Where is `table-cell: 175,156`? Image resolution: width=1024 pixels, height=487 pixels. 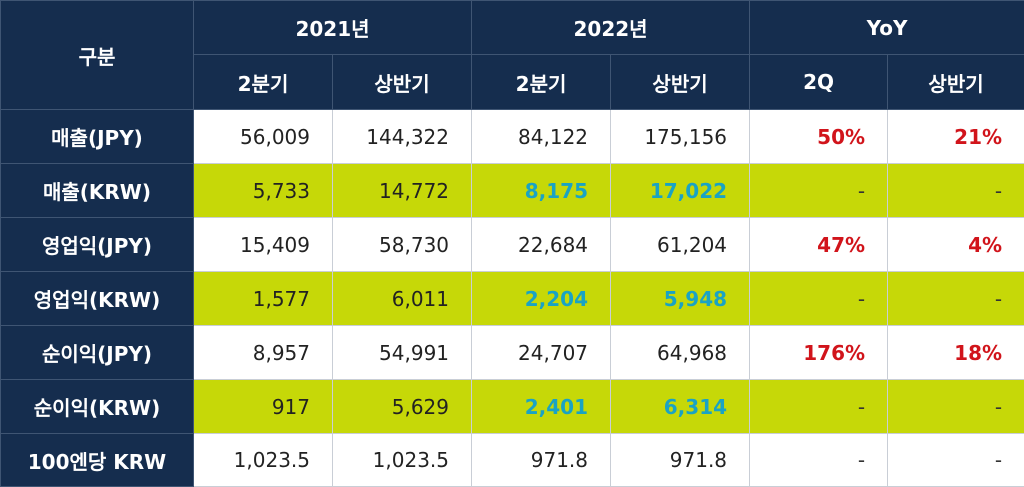
table-cell: 175,156 is located at coordinates (680, 137).